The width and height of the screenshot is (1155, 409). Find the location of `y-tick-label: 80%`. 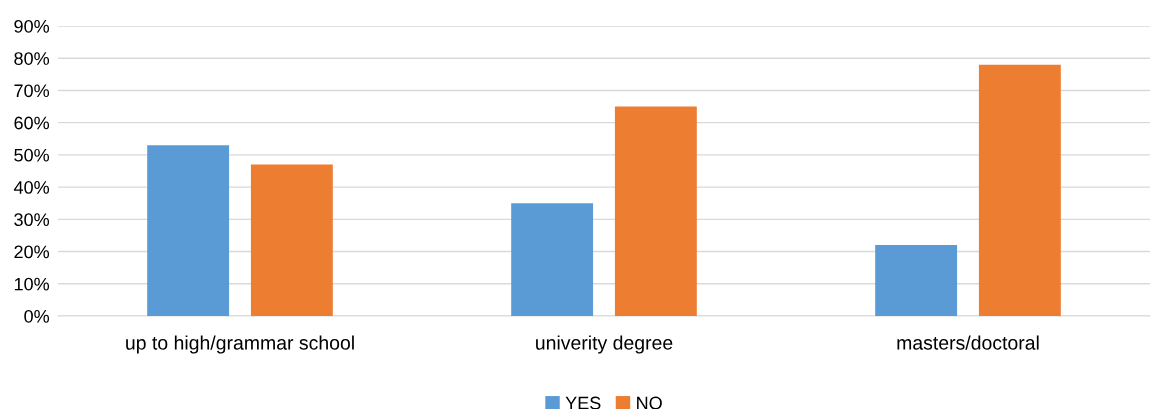

y-tick-label: 80% is located at coordinates (32, 58).